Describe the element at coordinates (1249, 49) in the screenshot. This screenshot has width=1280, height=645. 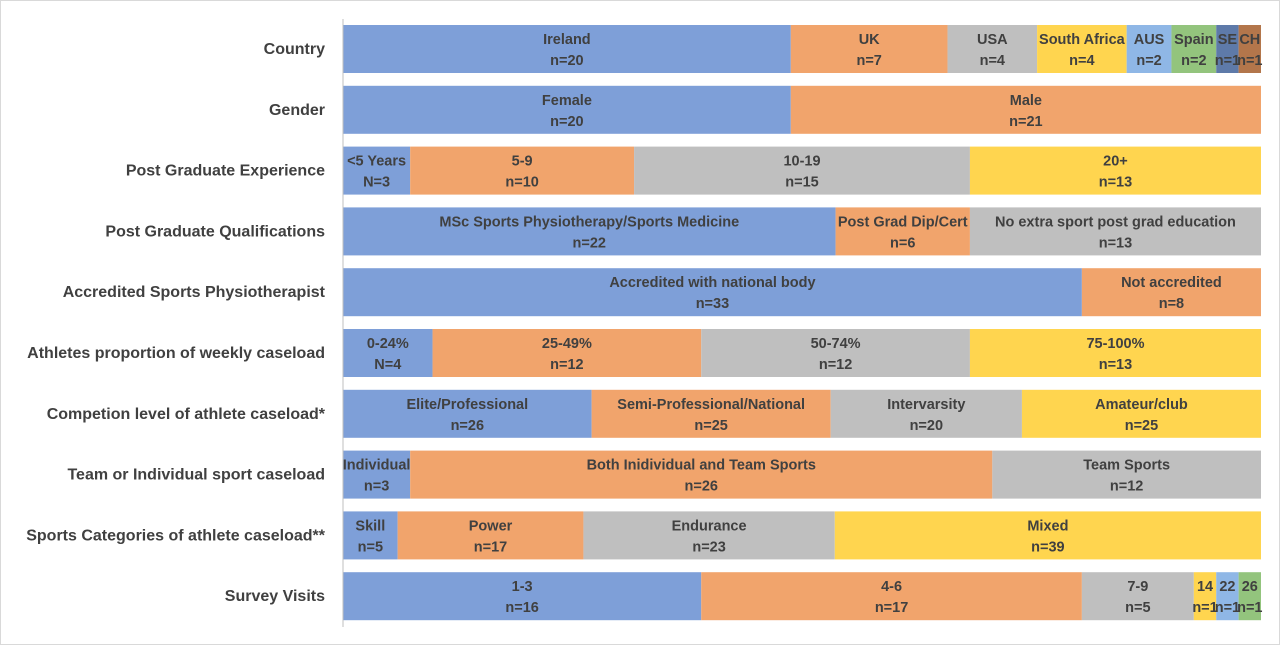
I see `bar-segment-country-ch` at that location.